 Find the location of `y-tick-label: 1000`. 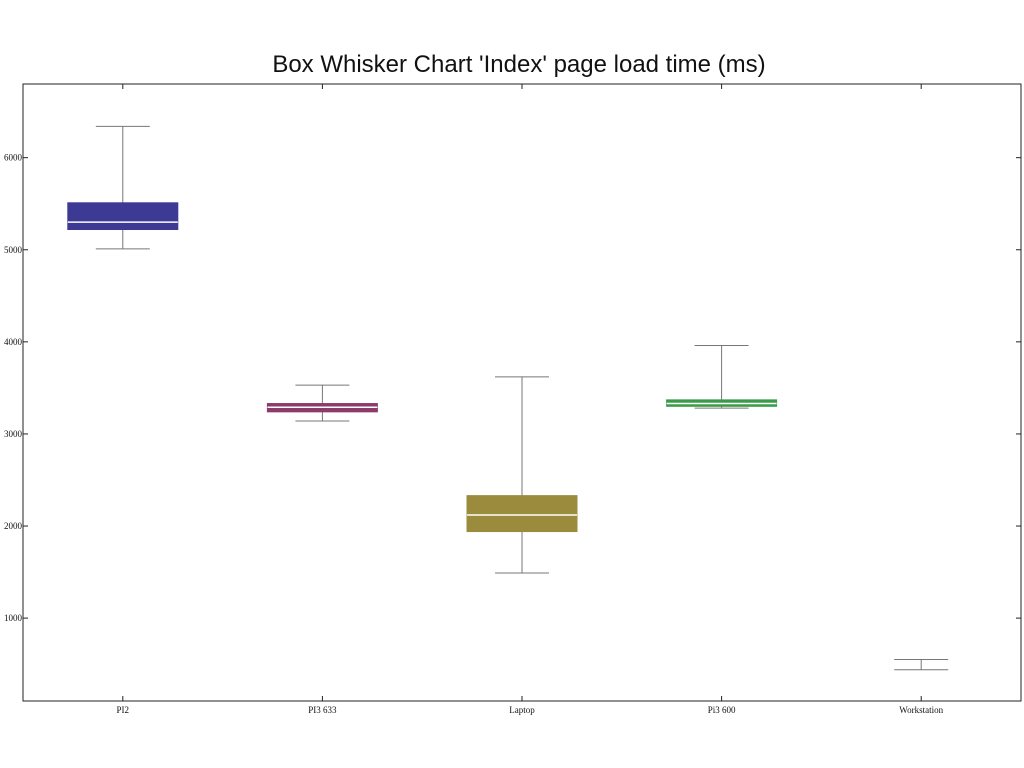

y-tick-label: 1000 is located at coordinates (13, 618).